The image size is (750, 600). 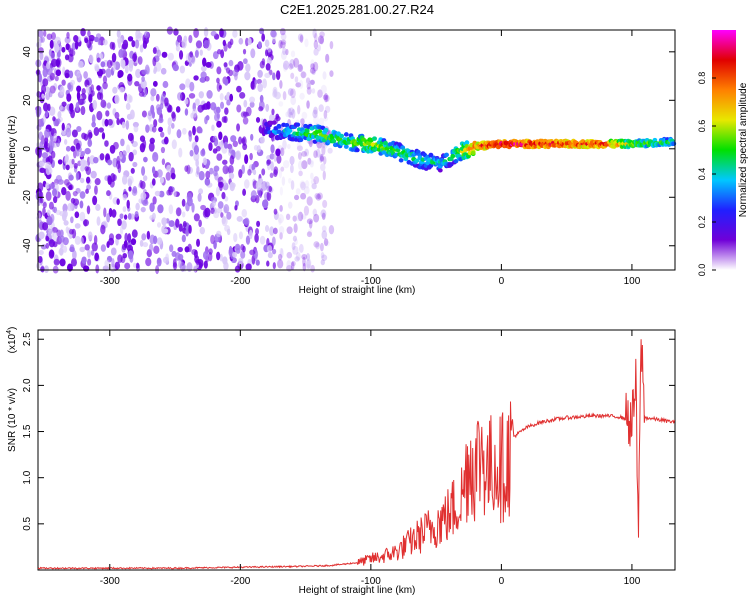 I want to click on x-tick-label: 0, so click(x=502, y=281).